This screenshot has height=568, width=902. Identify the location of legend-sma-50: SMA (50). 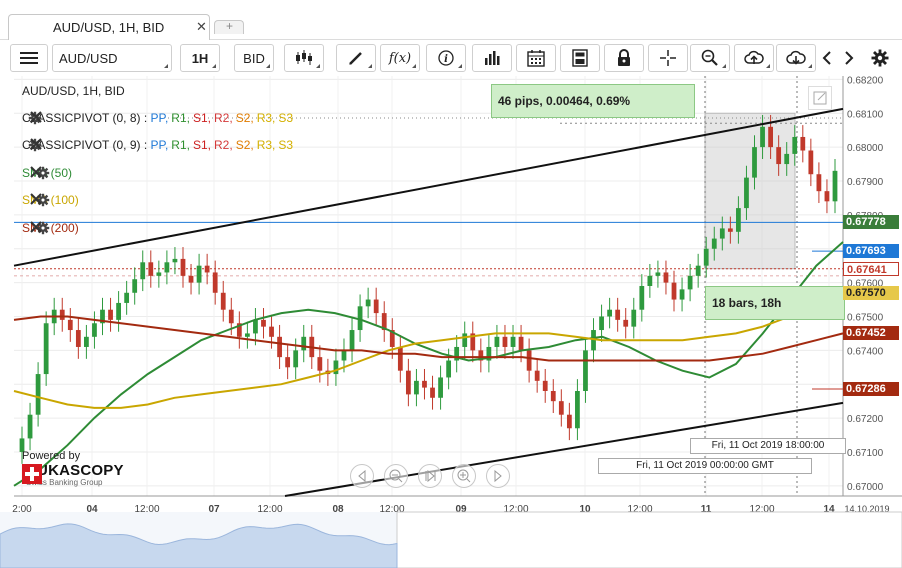
(47, 173).